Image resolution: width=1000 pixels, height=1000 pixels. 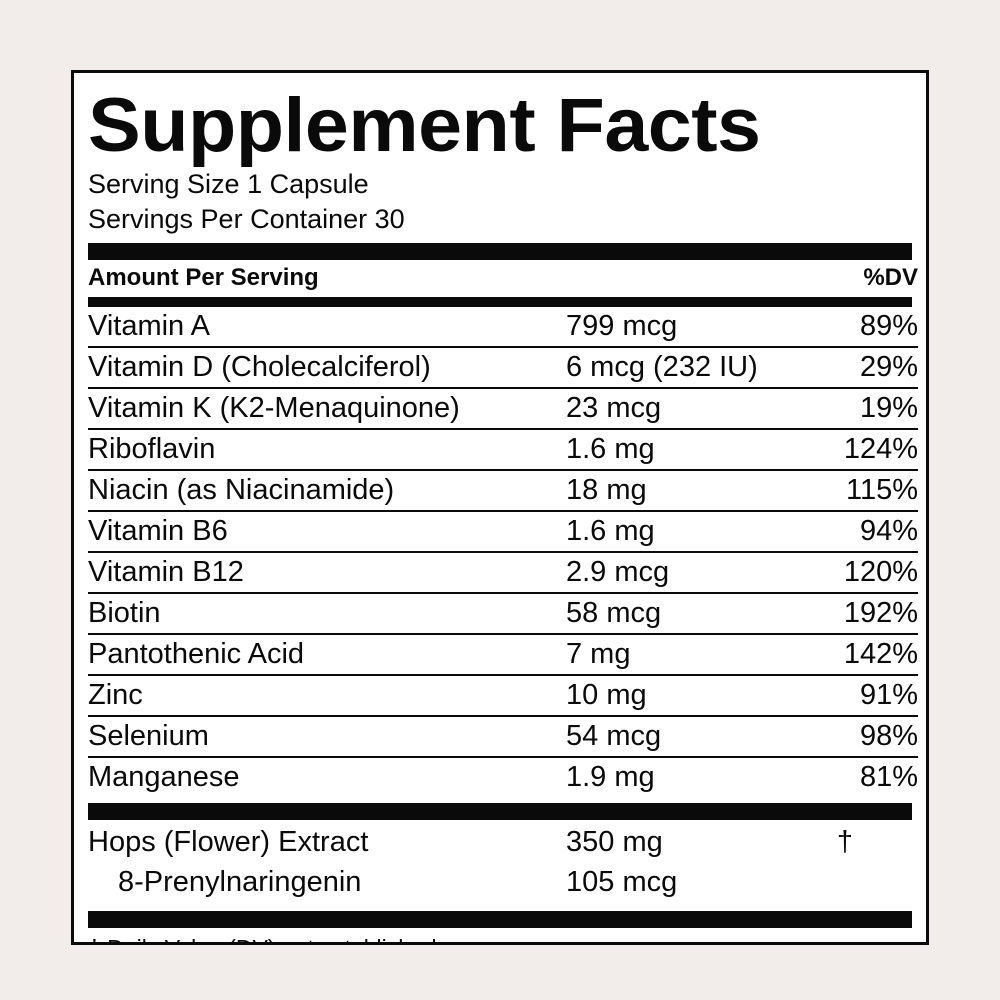 I want to click on nutrient-daily-value: 115%, so click(x=881, y=490).